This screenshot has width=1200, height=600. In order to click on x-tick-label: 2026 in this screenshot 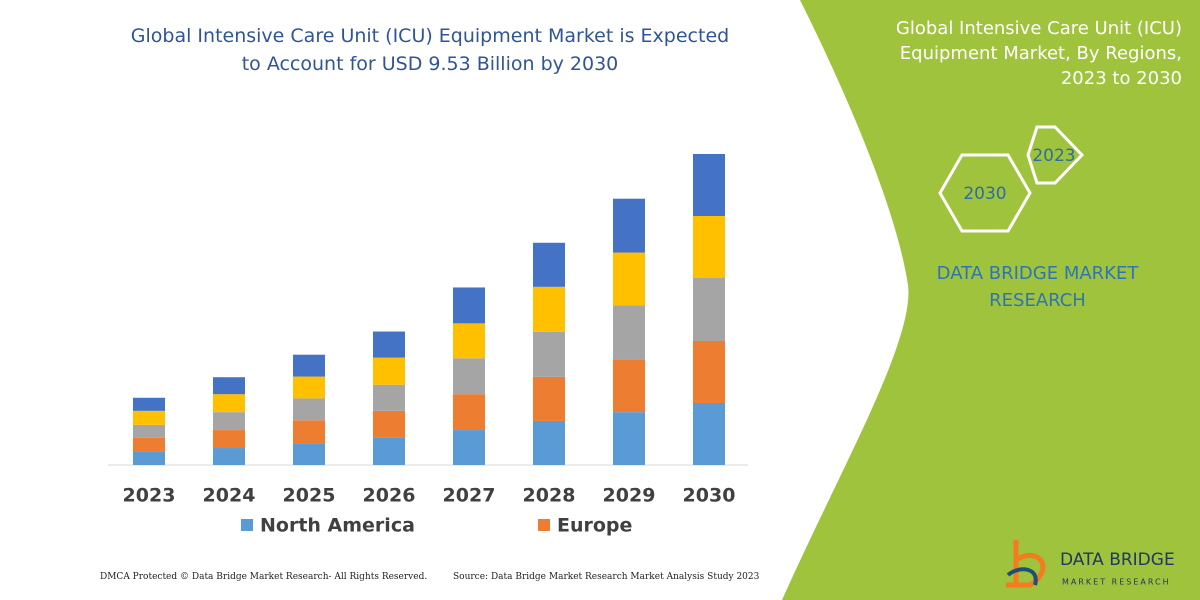, I will do `click(389, 496)`.